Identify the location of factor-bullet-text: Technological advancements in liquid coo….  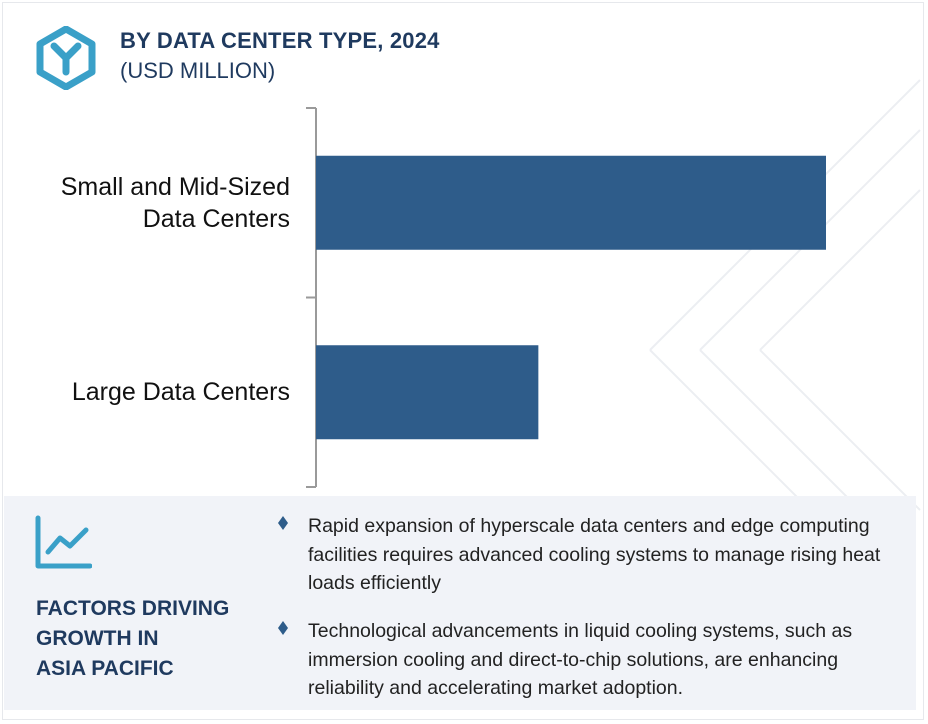
(580, 659).